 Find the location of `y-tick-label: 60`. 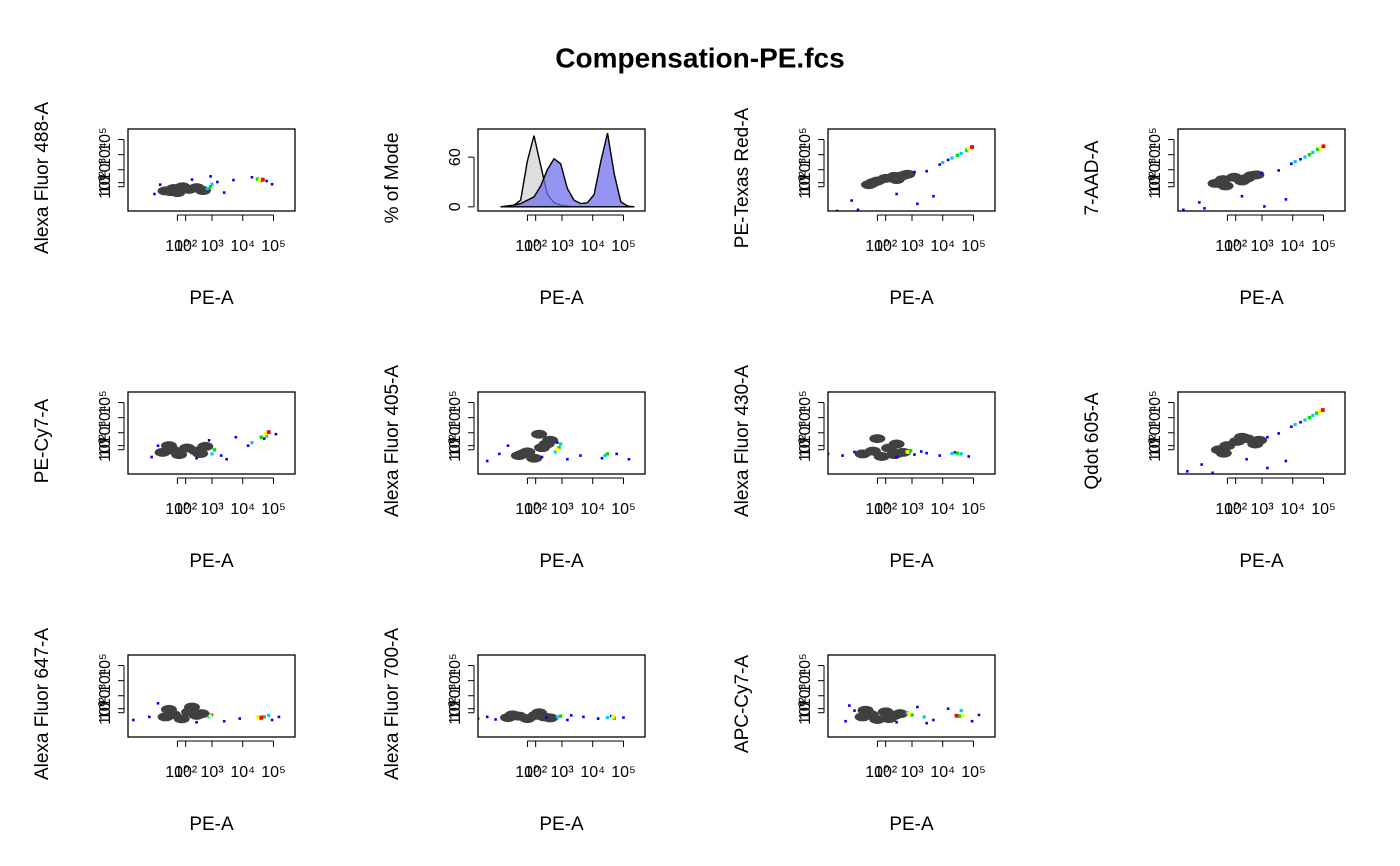

y-tick-label: 60 is located at coordinates (455, 157).